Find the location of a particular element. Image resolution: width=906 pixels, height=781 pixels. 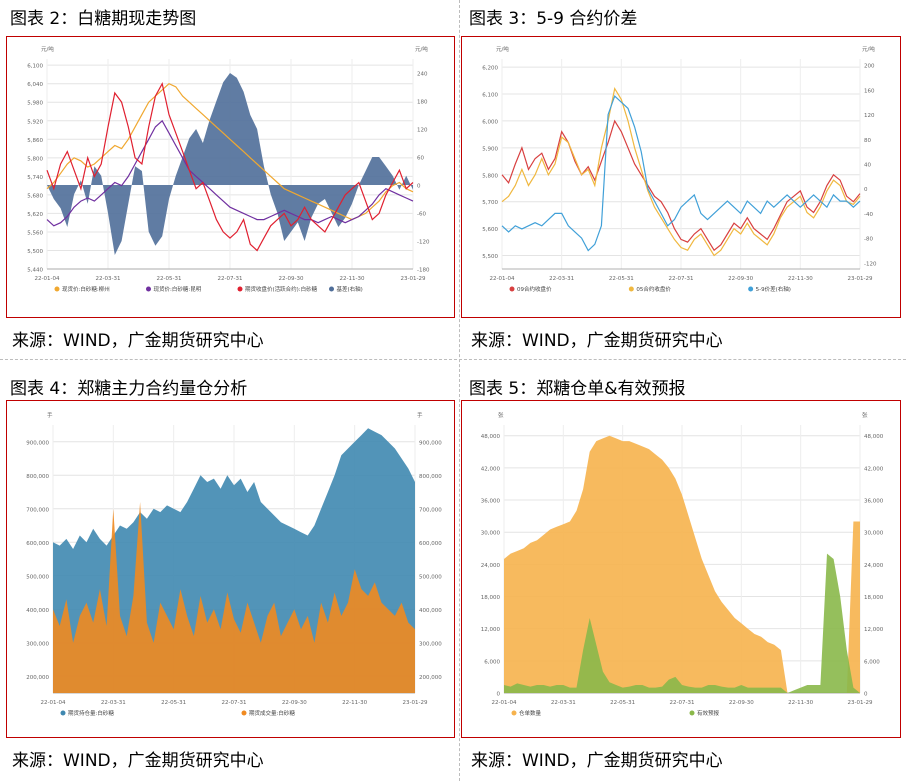

left-tick-label: 600,000 is located at coordinates (37, 544).